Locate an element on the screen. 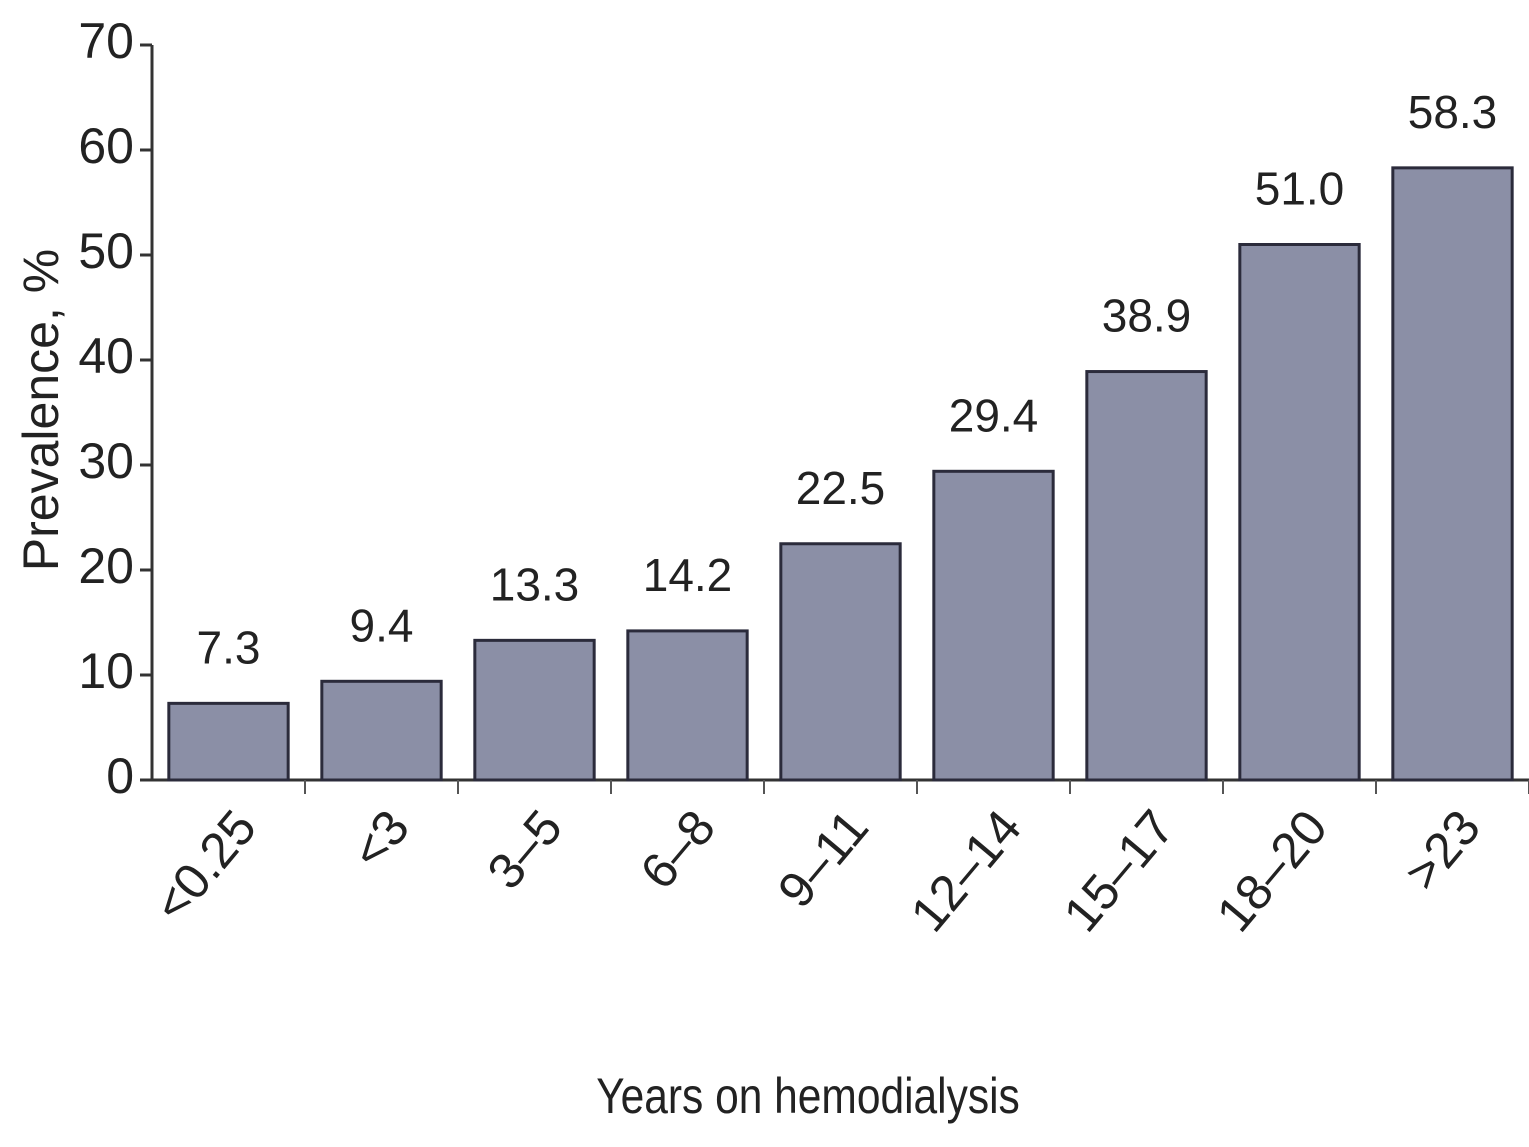 The height and width of the screenshot is (1147, 1529). y-tick-label: 70 is located at coordinates (106, 41).